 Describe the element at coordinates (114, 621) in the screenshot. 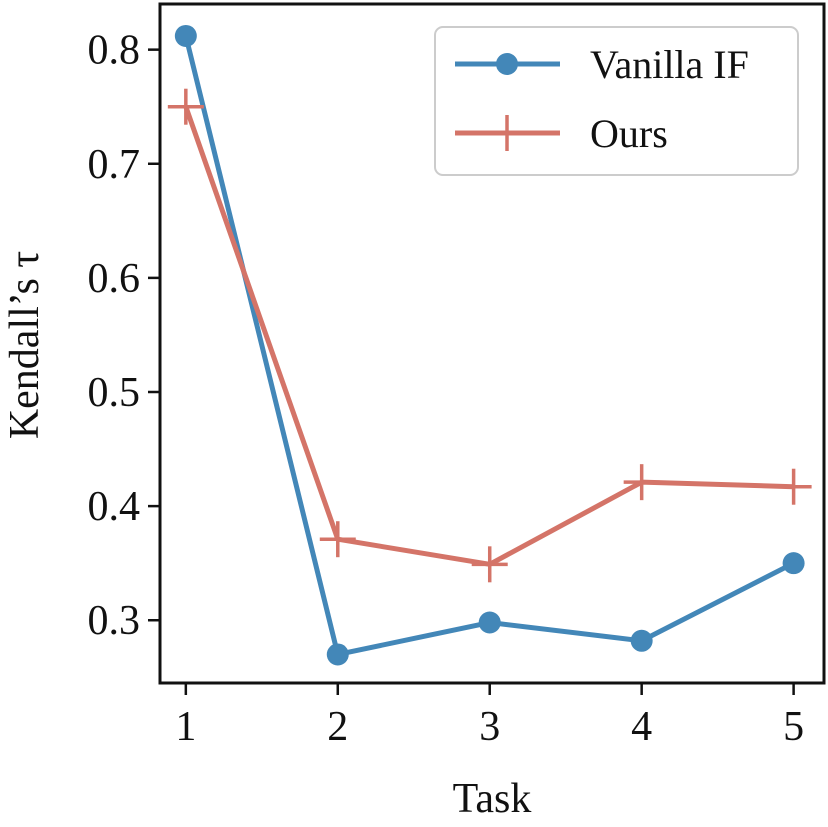

I see `y-tick-label: 0.3` at that location.